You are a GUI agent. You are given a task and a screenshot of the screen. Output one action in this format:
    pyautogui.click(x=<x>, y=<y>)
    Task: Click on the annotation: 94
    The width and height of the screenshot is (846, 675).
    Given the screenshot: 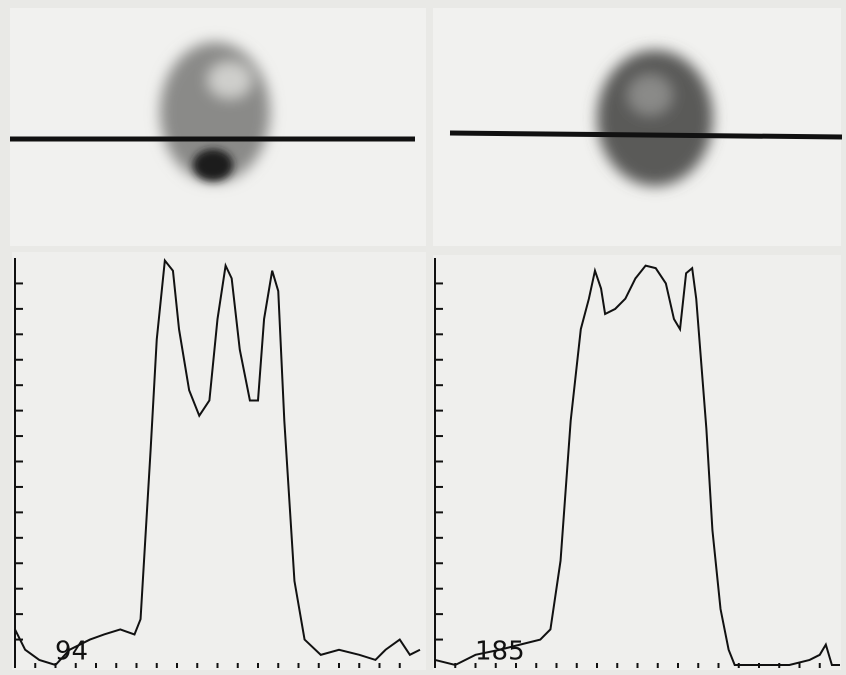 What is the action you would take?
    pyautogui.click(x=71, y=652)
    